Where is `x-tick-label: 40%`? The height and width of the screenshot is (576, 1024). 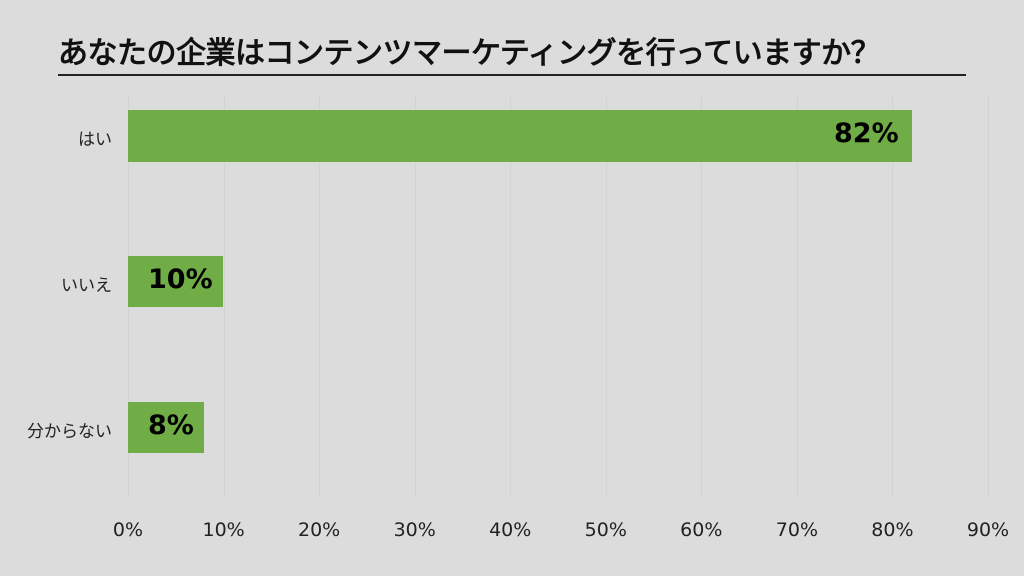
x-tick-label: 40% is located at coordinates (510, 530).